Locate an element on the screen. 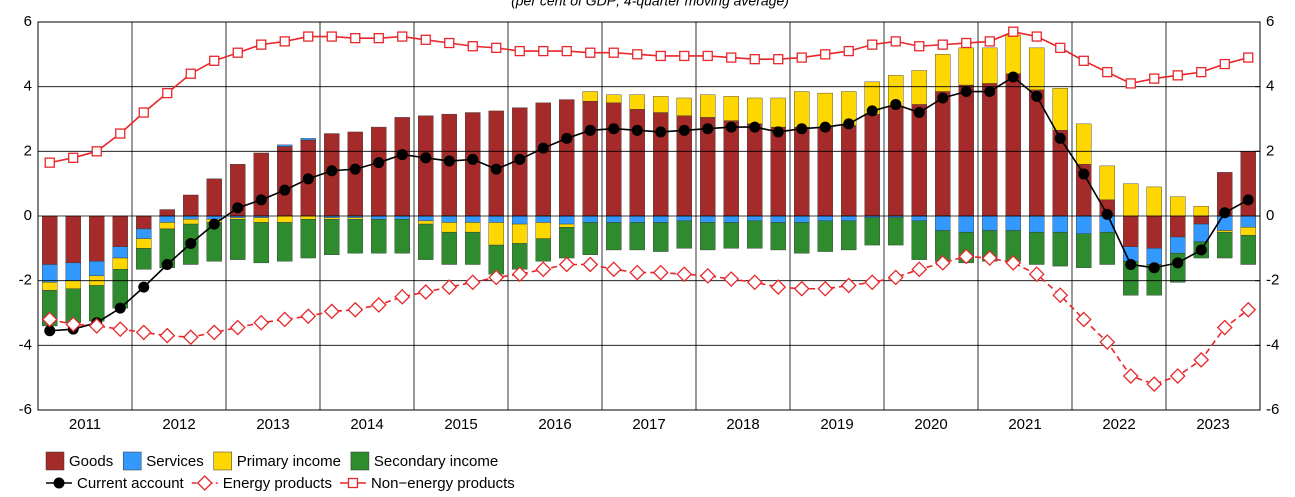 This screenshot has width=1295, height=497. x-tick-label: 2023 is located at coordinates (1212, 424).